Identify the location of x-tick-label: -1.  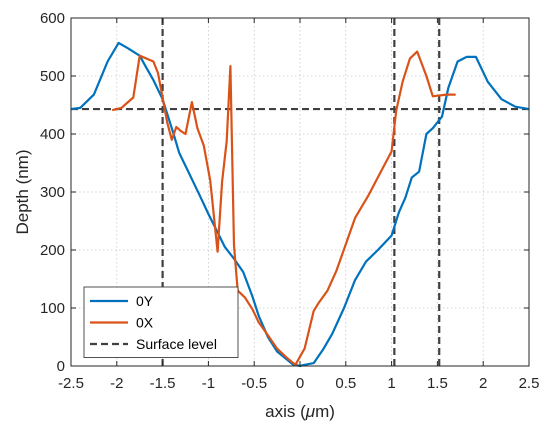
(208, 383).